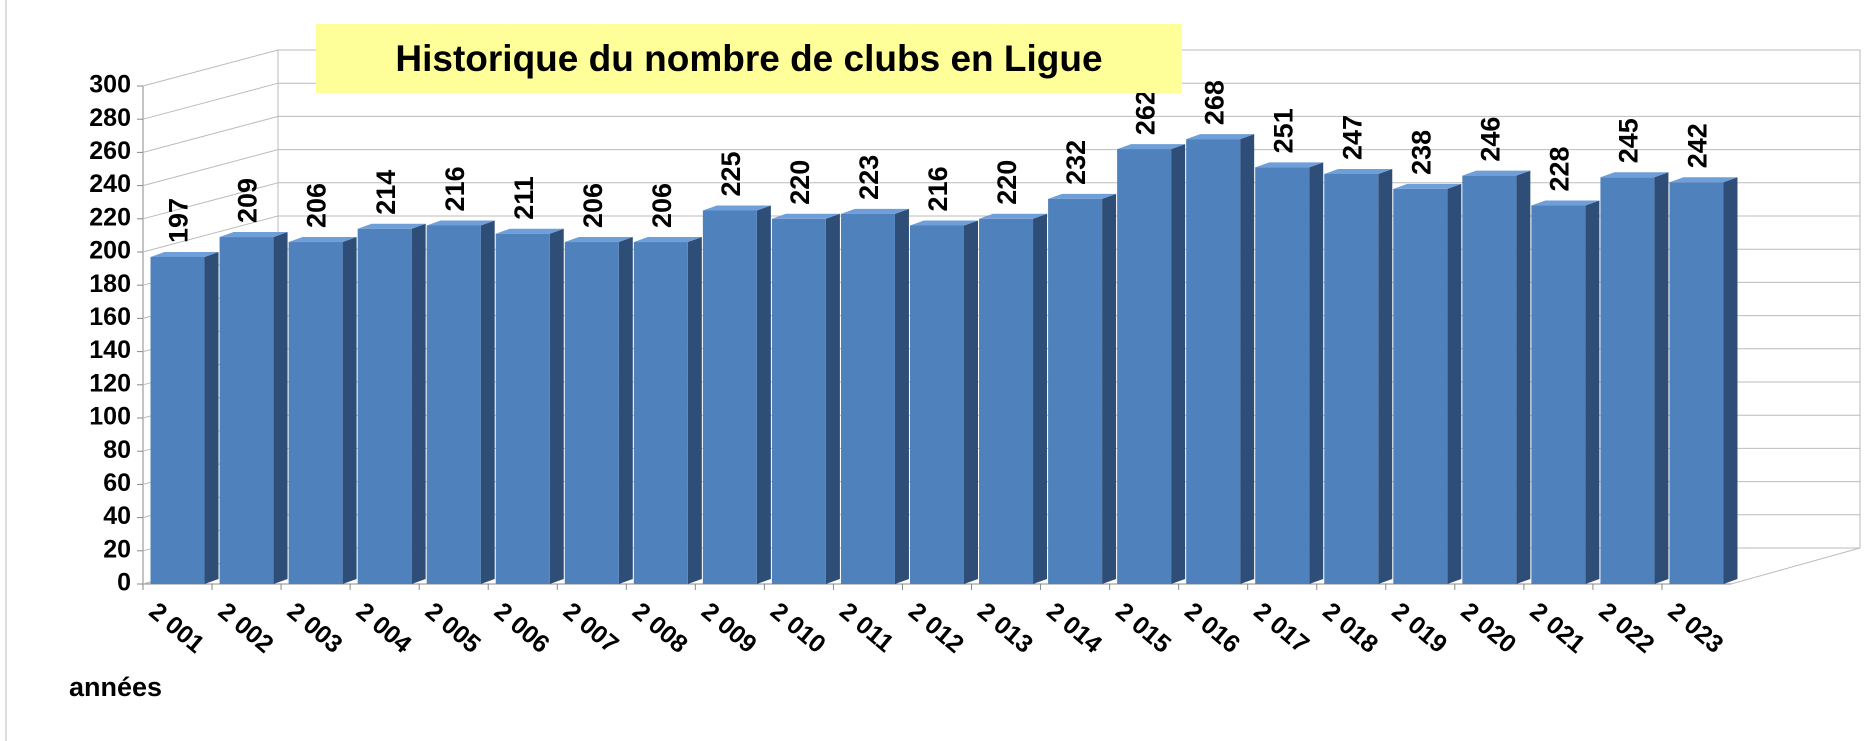 The image size is (1869, 741). Describe the element at coordinates (1283, 130) in the screenshot. I see `value-label: 251` at that location.